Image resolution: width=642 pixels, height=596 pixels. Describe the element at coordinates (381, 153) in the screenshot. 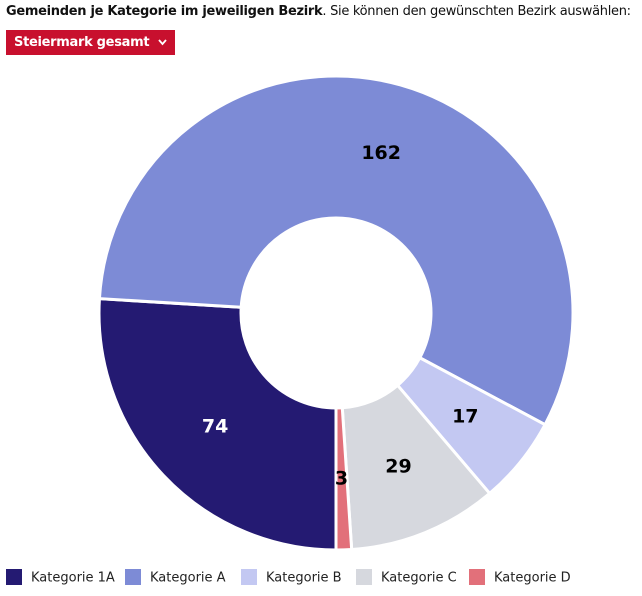

I see `data-label: 162` at that location.